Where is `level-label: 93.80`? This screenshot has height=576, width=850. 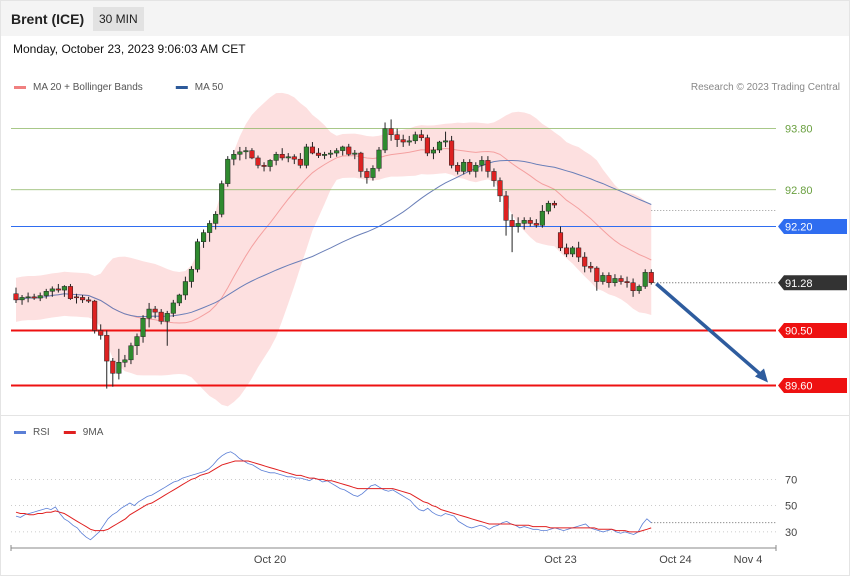 level-label: 93.80 is located at coordinates (799, 130).